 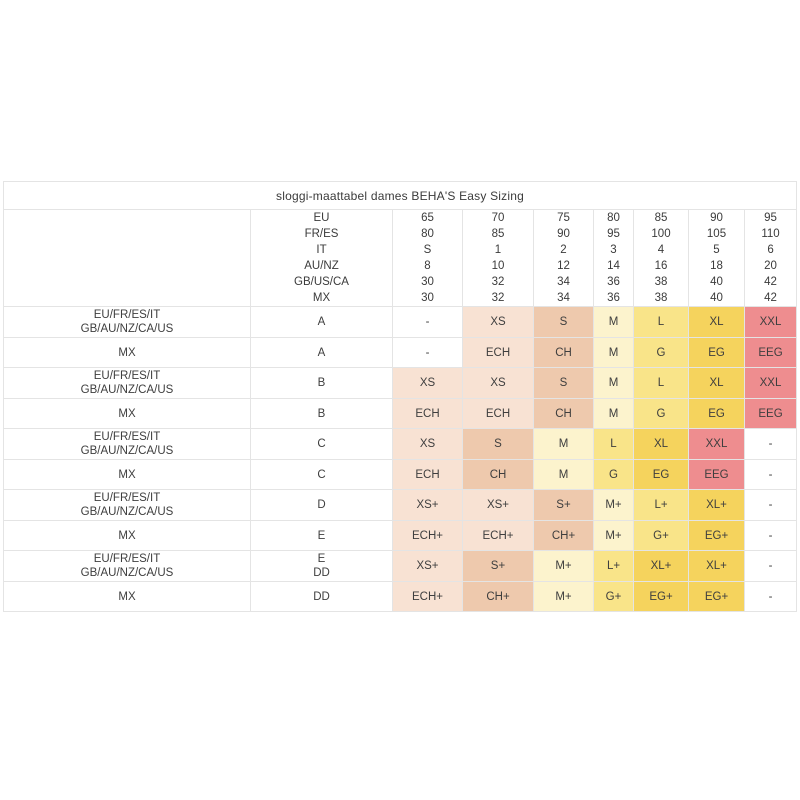 I want to click on header-size-value: 30, so click(x=427, y=282).